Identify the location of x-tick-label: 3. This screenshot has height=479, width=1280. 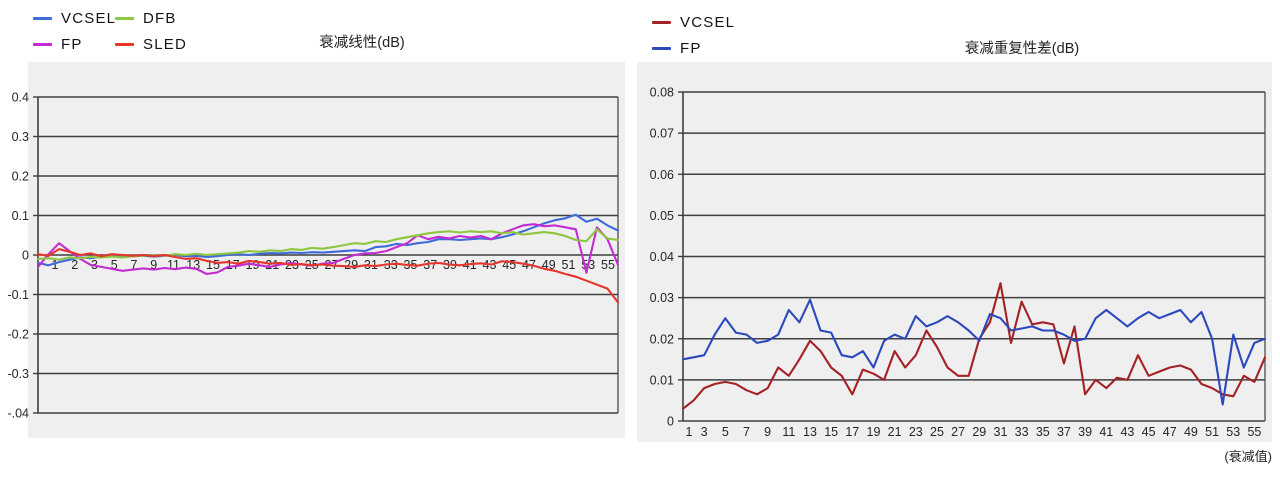
(704, 432).